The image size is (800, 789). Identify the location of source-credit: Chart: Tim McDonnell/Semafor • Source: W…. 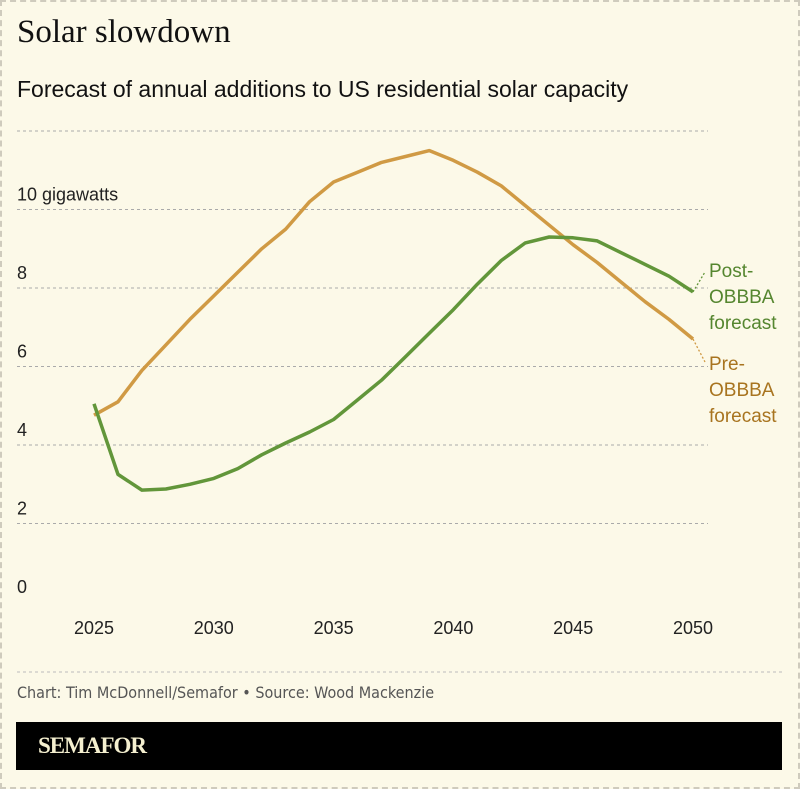
(226, 692).